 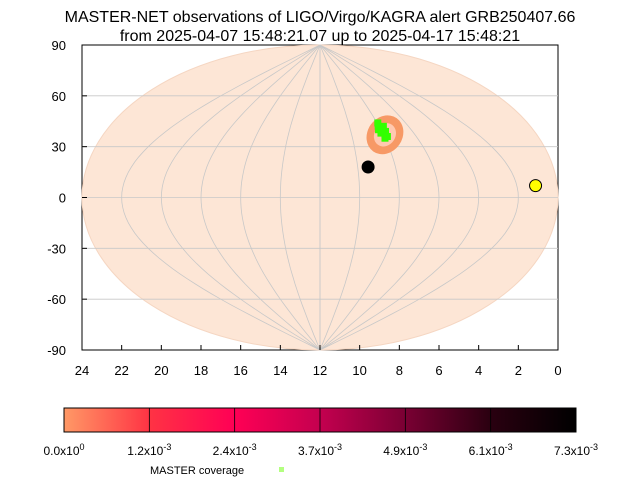 I want to click on y-tick-label: 90, so click(x=59, y=45).